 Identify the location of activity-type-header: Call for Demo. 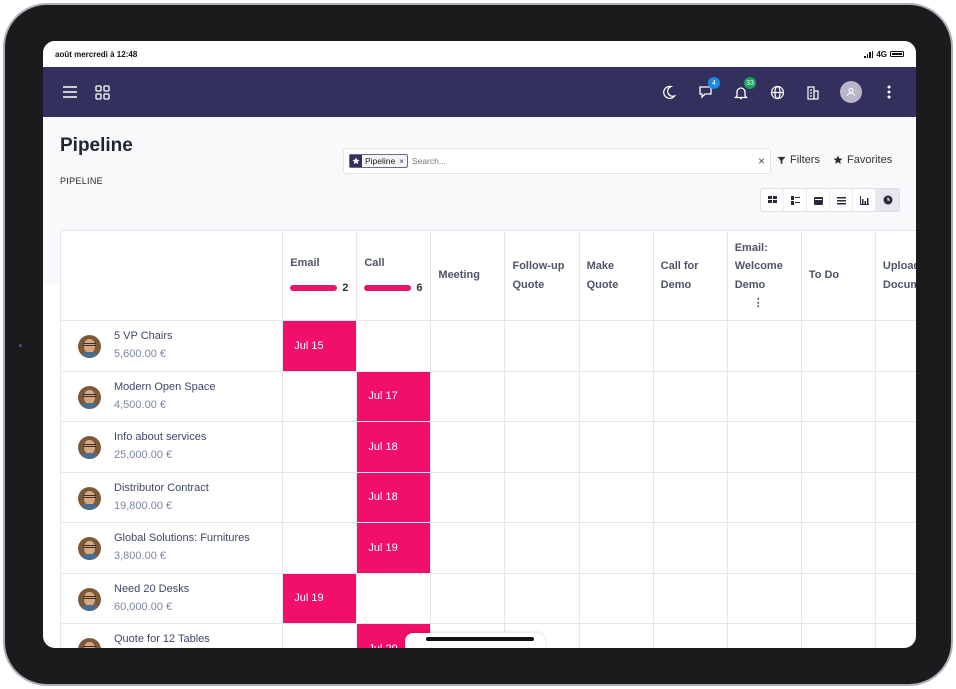
(690, 275).